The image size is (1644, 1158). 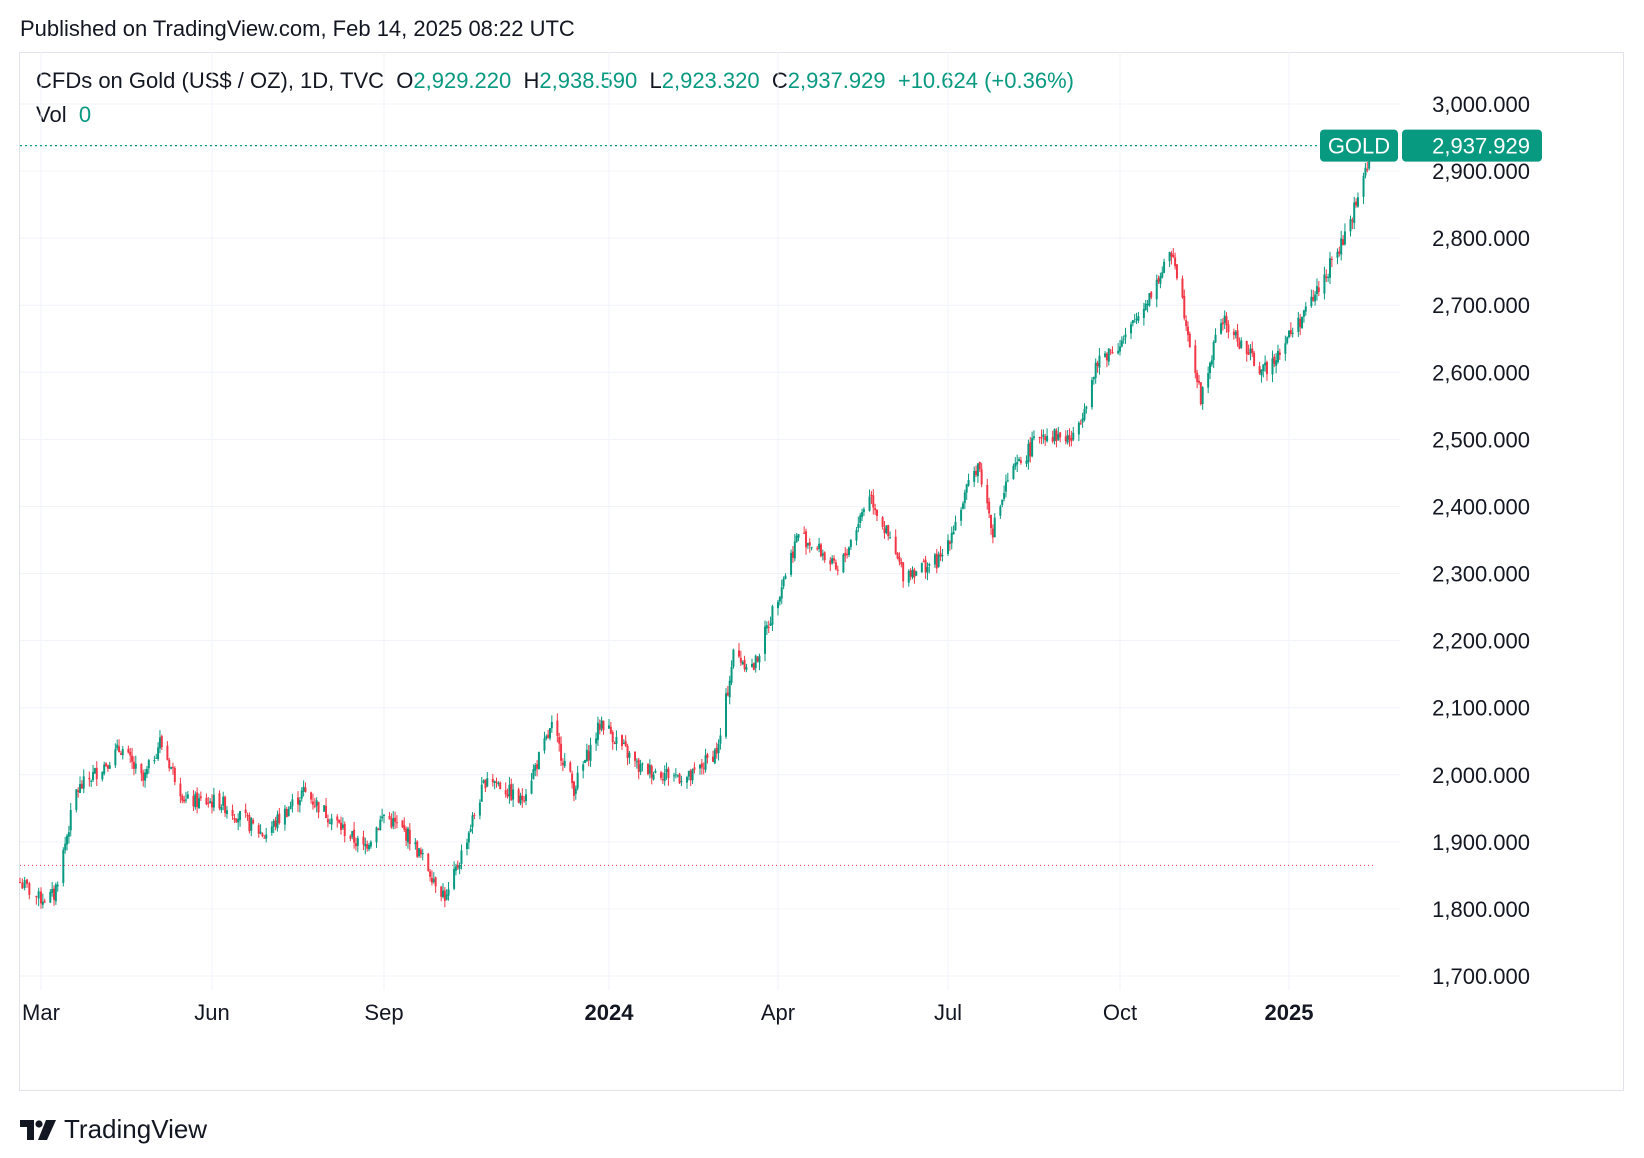 What do you see at coordinates (667, 1012) in the screenshot?
I see `time-axis: Mar Jun Sep 2024 Apr Jul Oct 2025` at bounding box center [667, 1012].